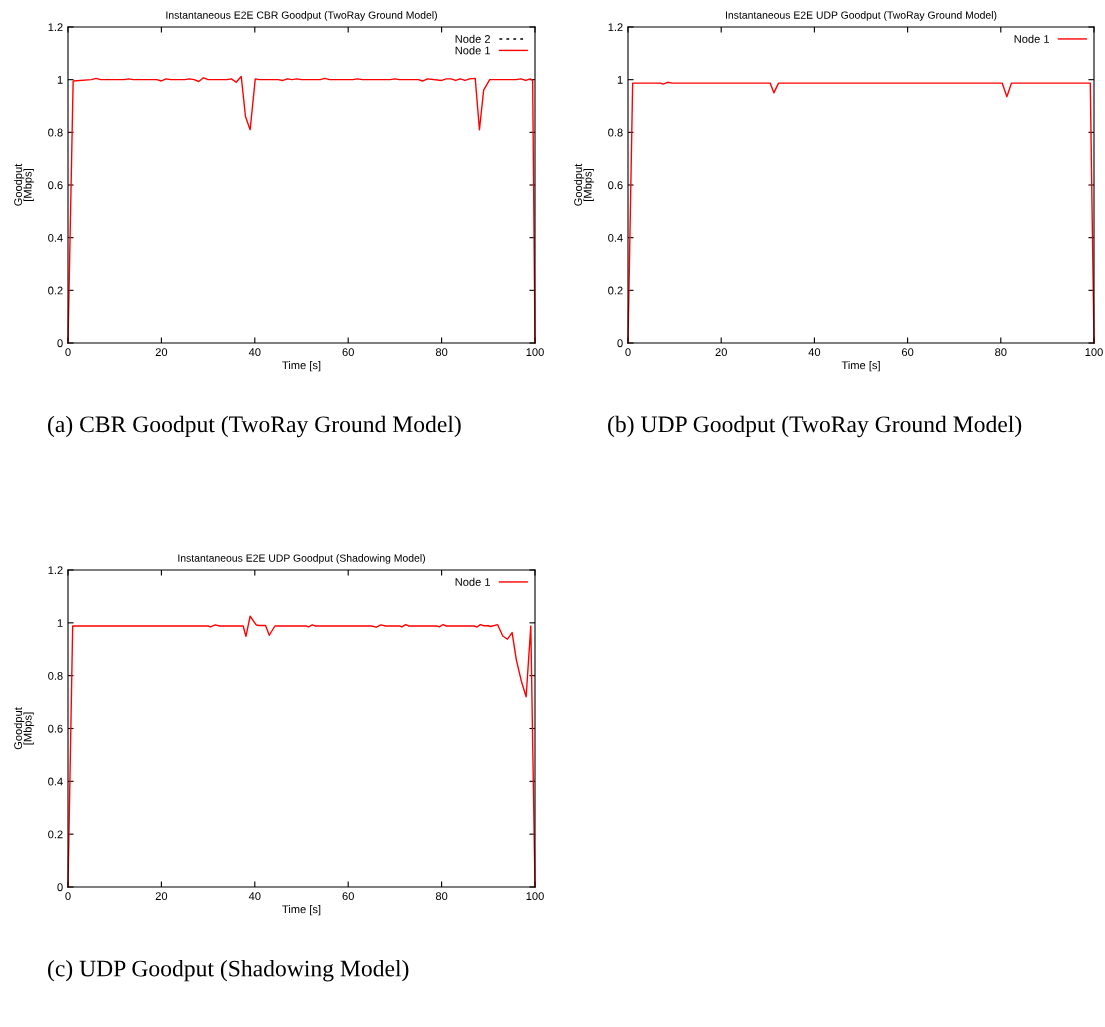  I want to click on legend-label: Node 2, so click(472, 38).